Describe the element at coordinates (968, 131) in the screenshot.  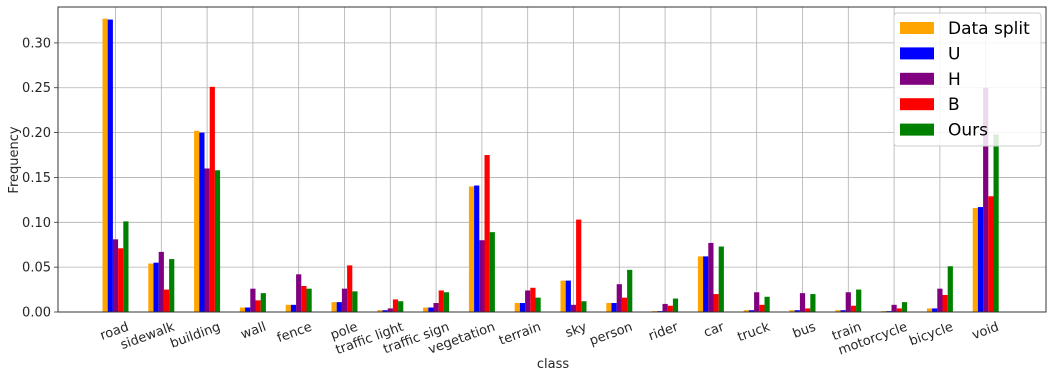
I see `legend-label: Ours` at that location.